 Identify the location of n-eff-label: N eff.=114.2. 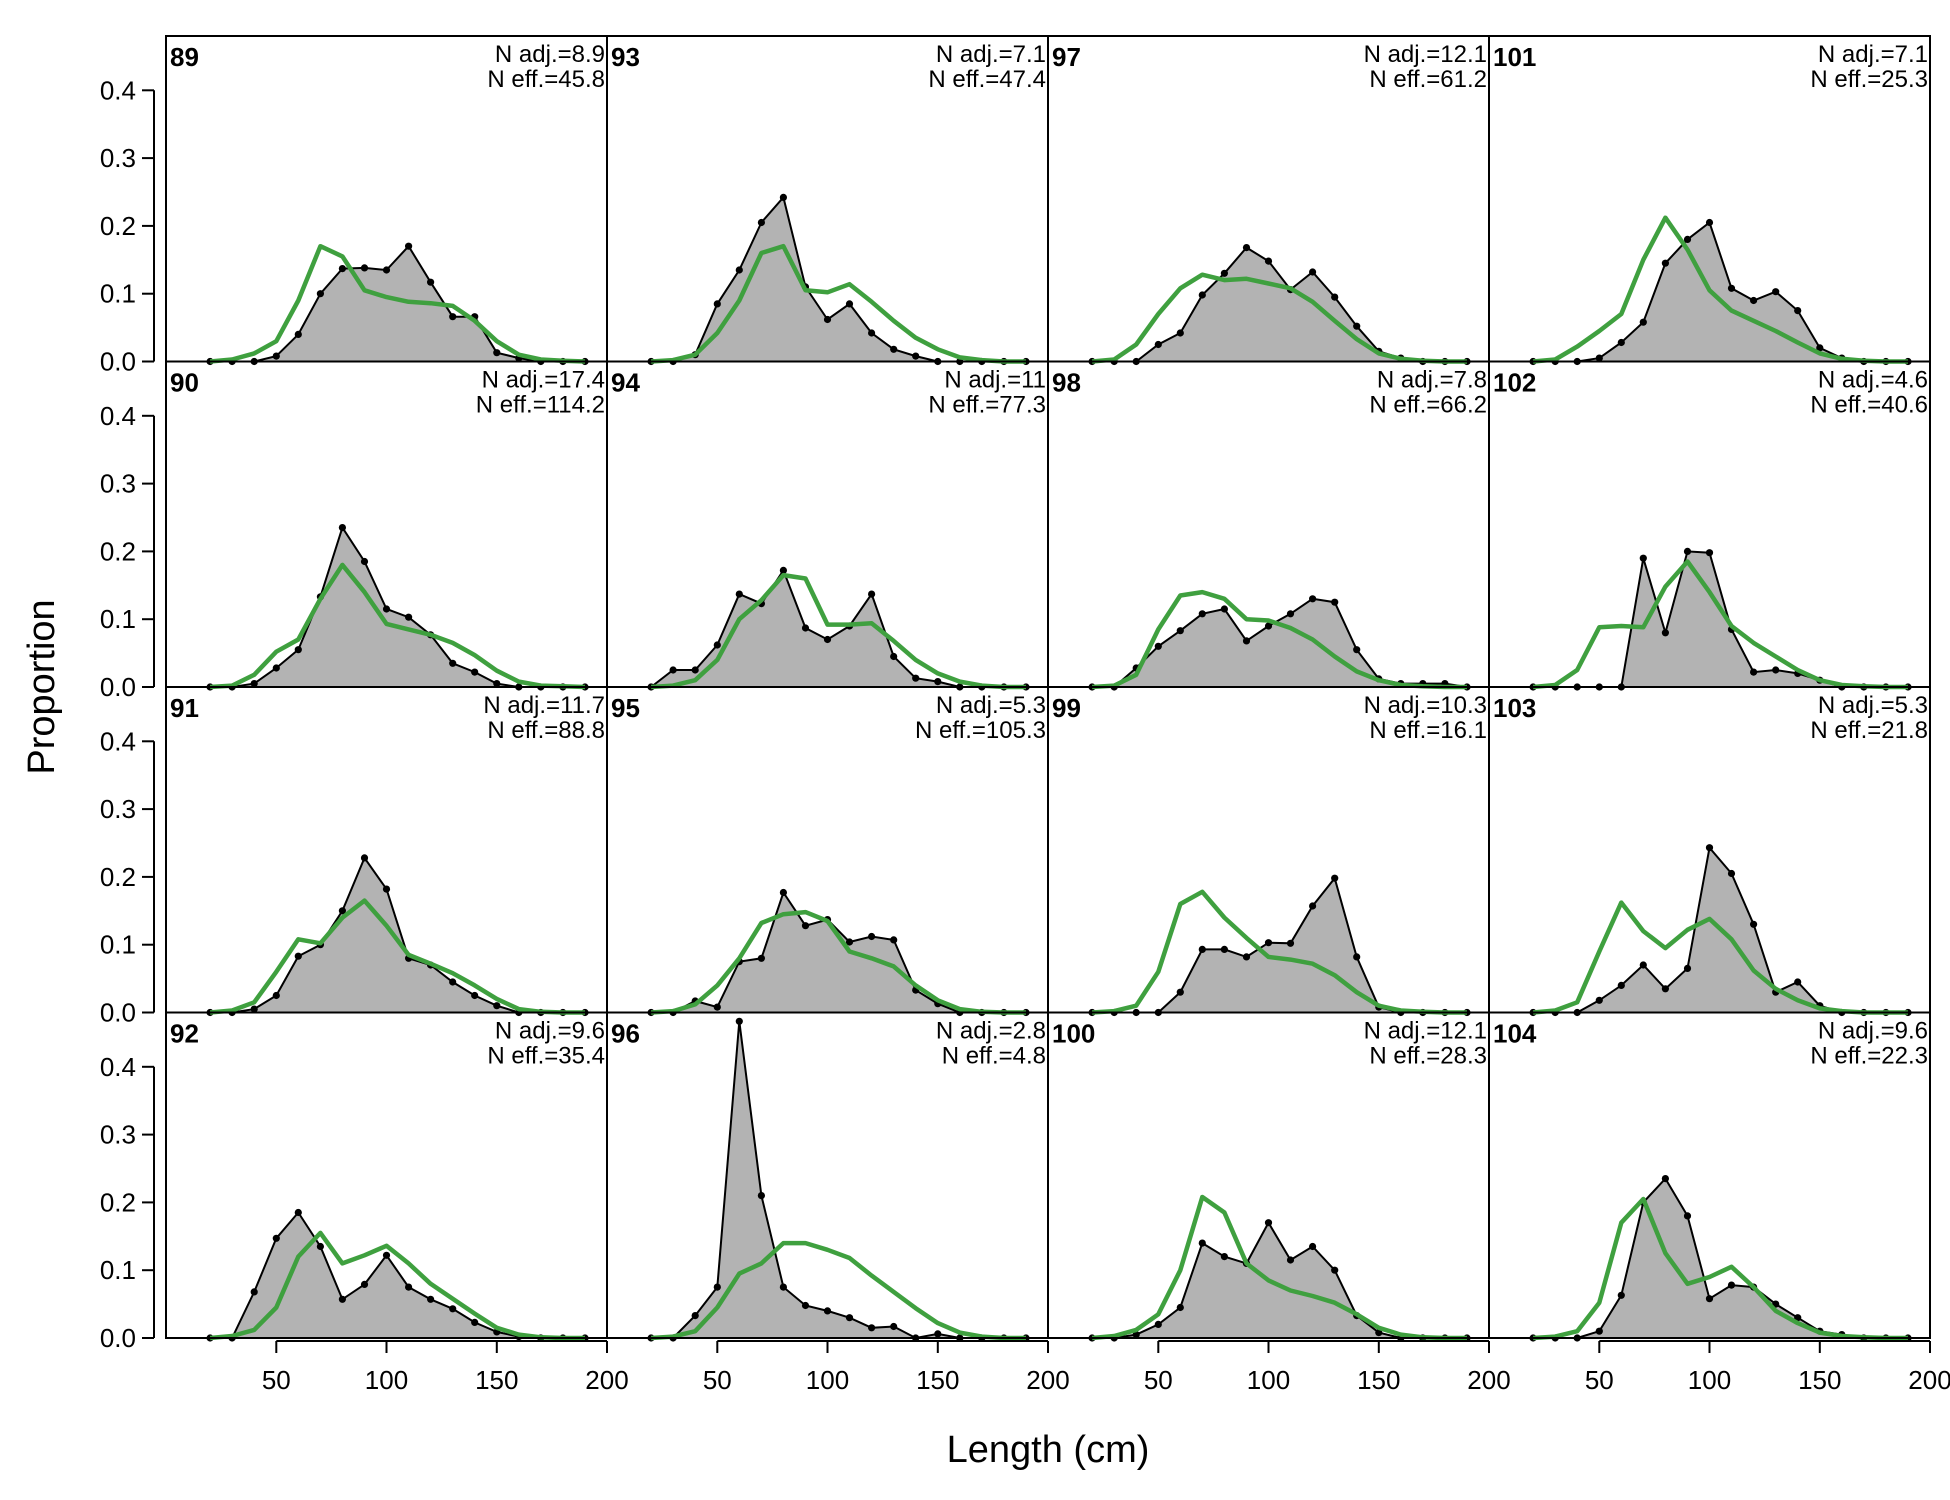
(540, 405).